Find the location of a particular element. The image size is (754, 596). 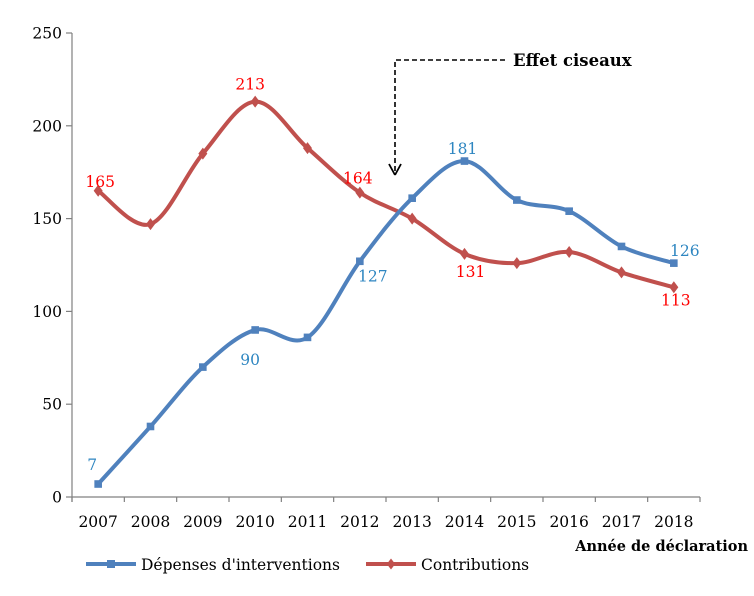

x-tick-label: 2015 is located at coordinates (516, 522).